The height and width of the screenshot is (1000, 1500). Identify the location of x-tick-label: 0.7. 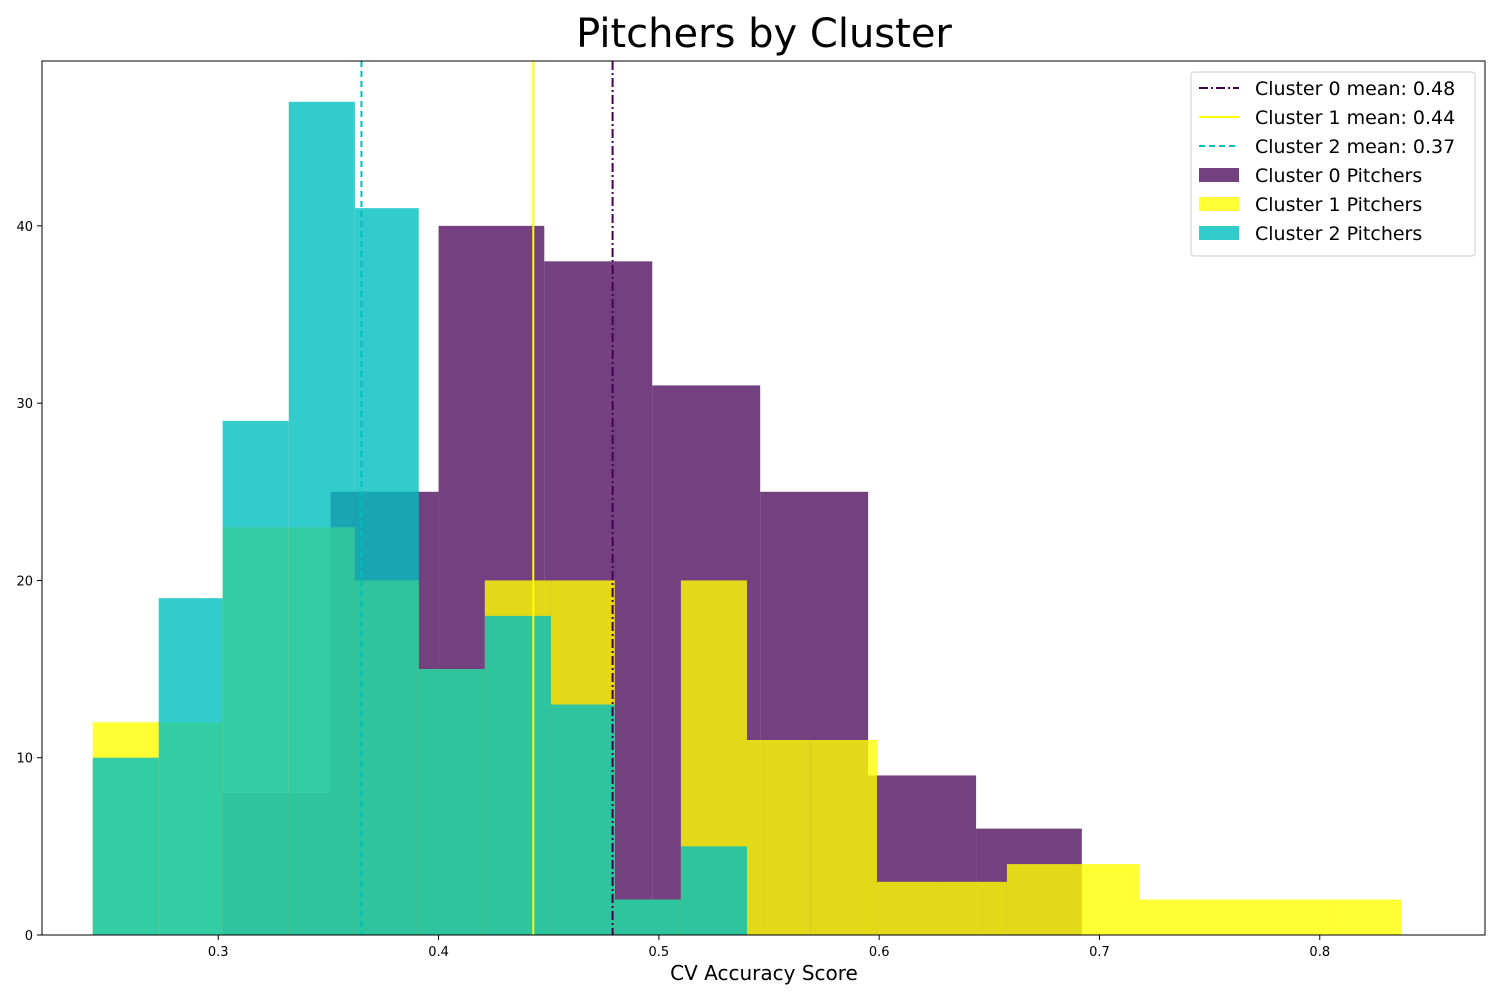
(1099, 952).